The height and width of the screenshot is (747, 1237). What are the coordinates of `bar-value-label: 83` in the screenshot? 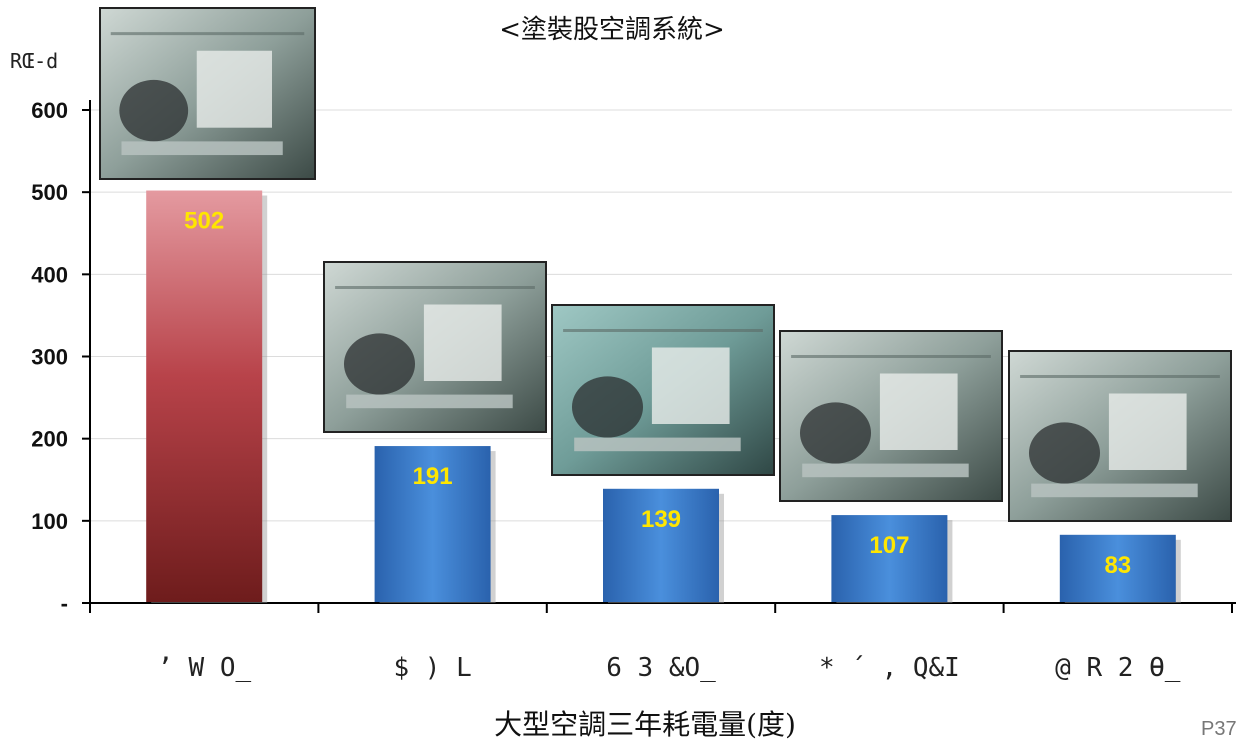 It's located at (1117, 565).